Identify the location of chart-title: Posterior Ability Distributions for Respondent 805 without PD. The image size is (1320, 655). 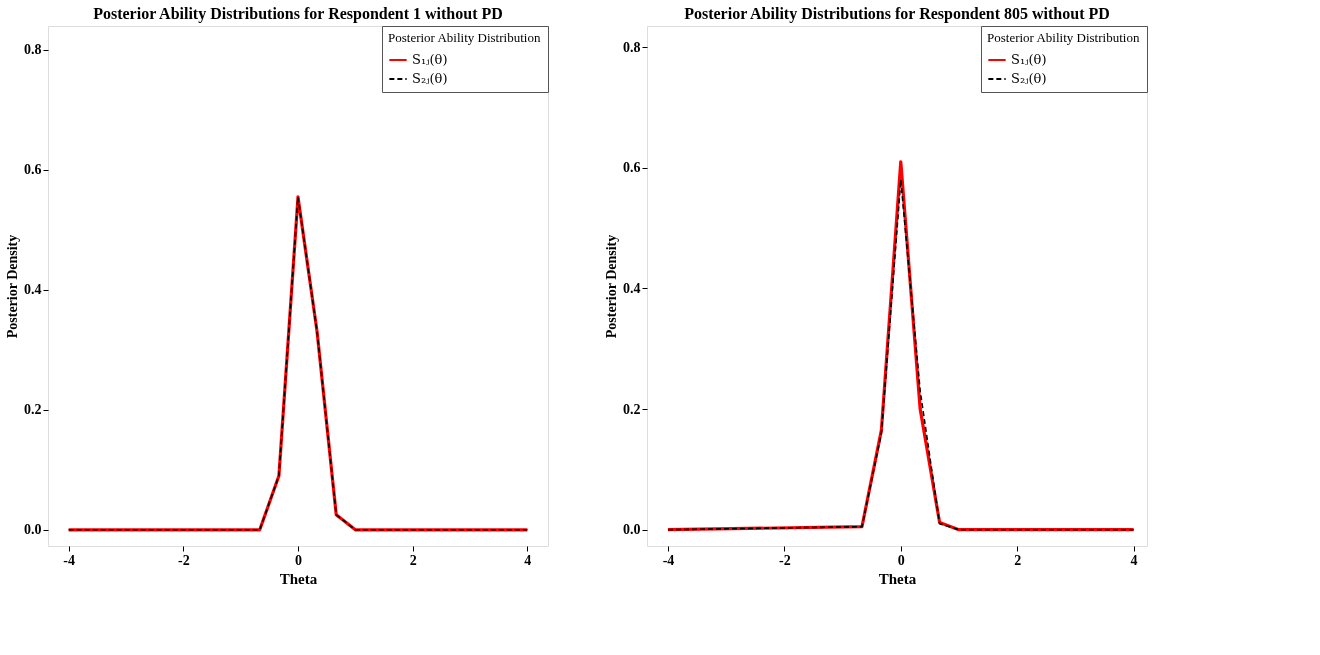
(897, 13).